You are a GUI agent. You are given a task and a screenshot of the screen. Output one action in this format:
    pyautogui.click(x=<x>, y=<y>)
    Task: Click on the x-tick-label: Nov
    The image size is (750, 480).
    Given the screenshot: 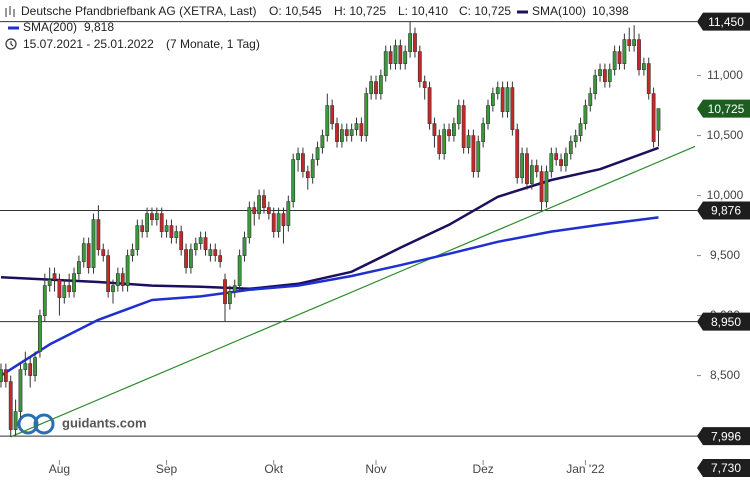 What is the action you would take?
    pyautogui.click(x=375, y=469)
    